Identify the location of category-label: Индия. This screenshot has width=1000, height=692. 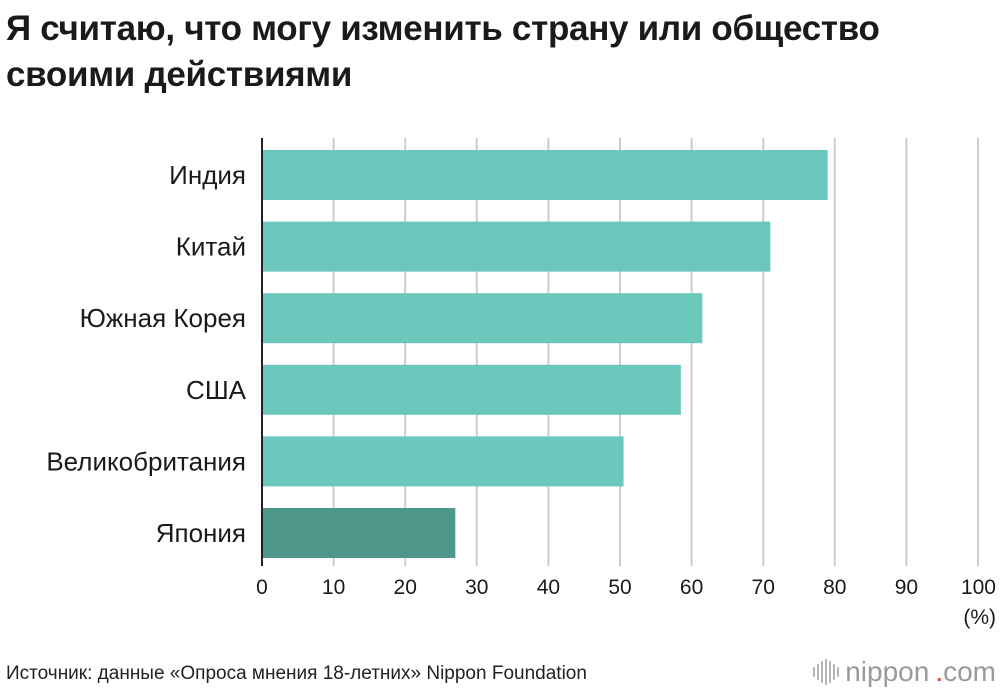
(207, 175).